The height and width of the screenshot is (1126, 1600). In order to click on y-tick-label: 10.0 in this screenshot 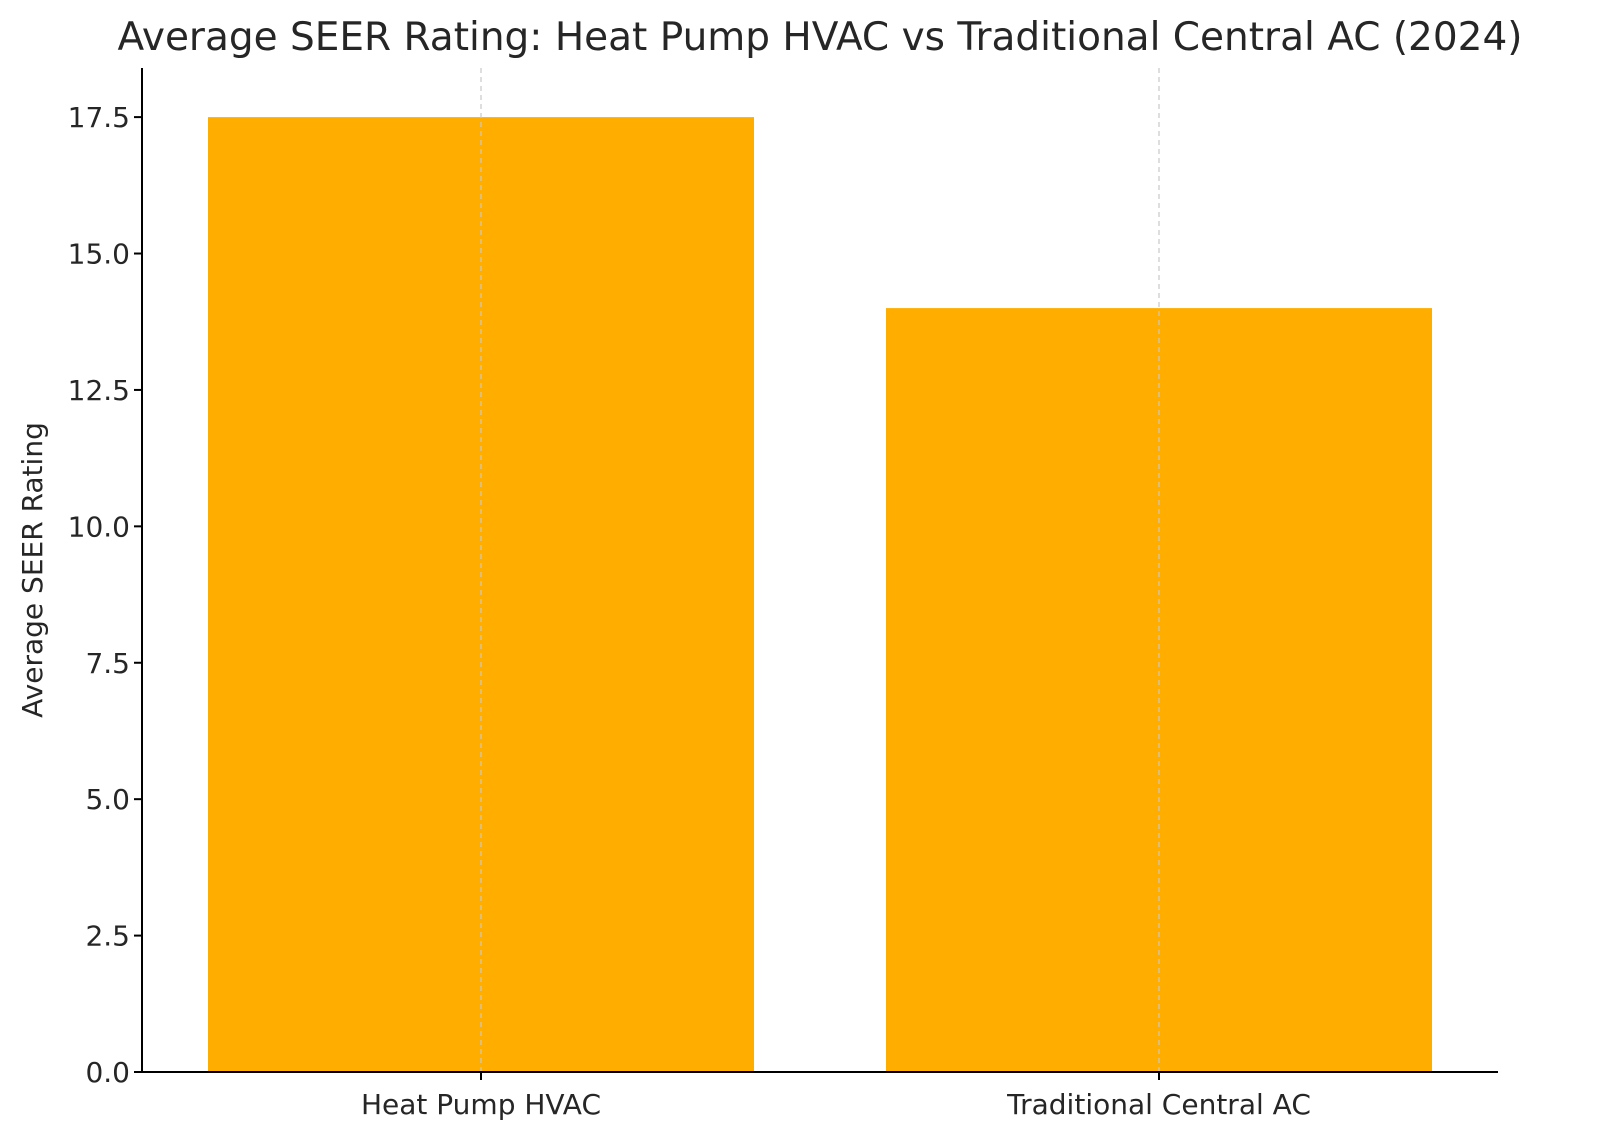, I will do `click(99, 526)`.